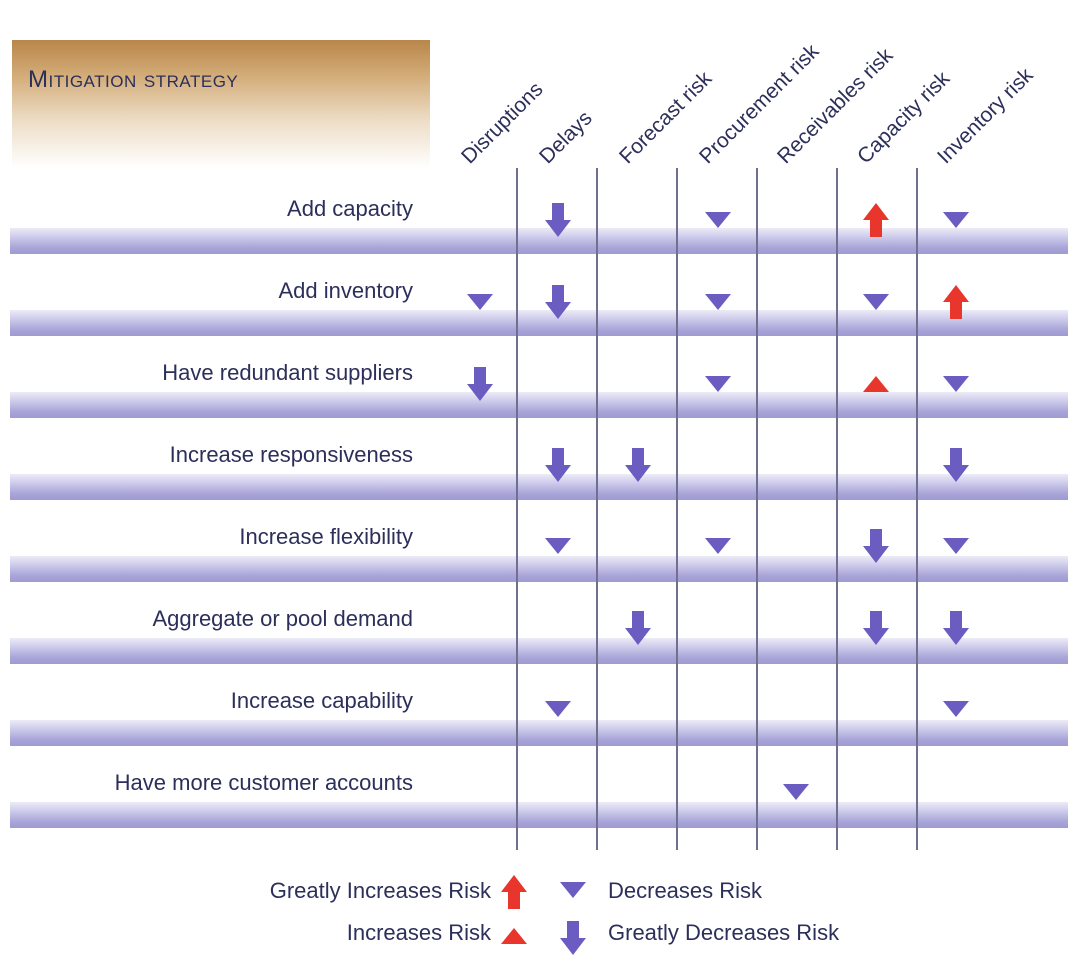  Describe the element at coordinates (133, 79) in the screenshot. I see `matrix-title: Mitigation strategy` at that location.